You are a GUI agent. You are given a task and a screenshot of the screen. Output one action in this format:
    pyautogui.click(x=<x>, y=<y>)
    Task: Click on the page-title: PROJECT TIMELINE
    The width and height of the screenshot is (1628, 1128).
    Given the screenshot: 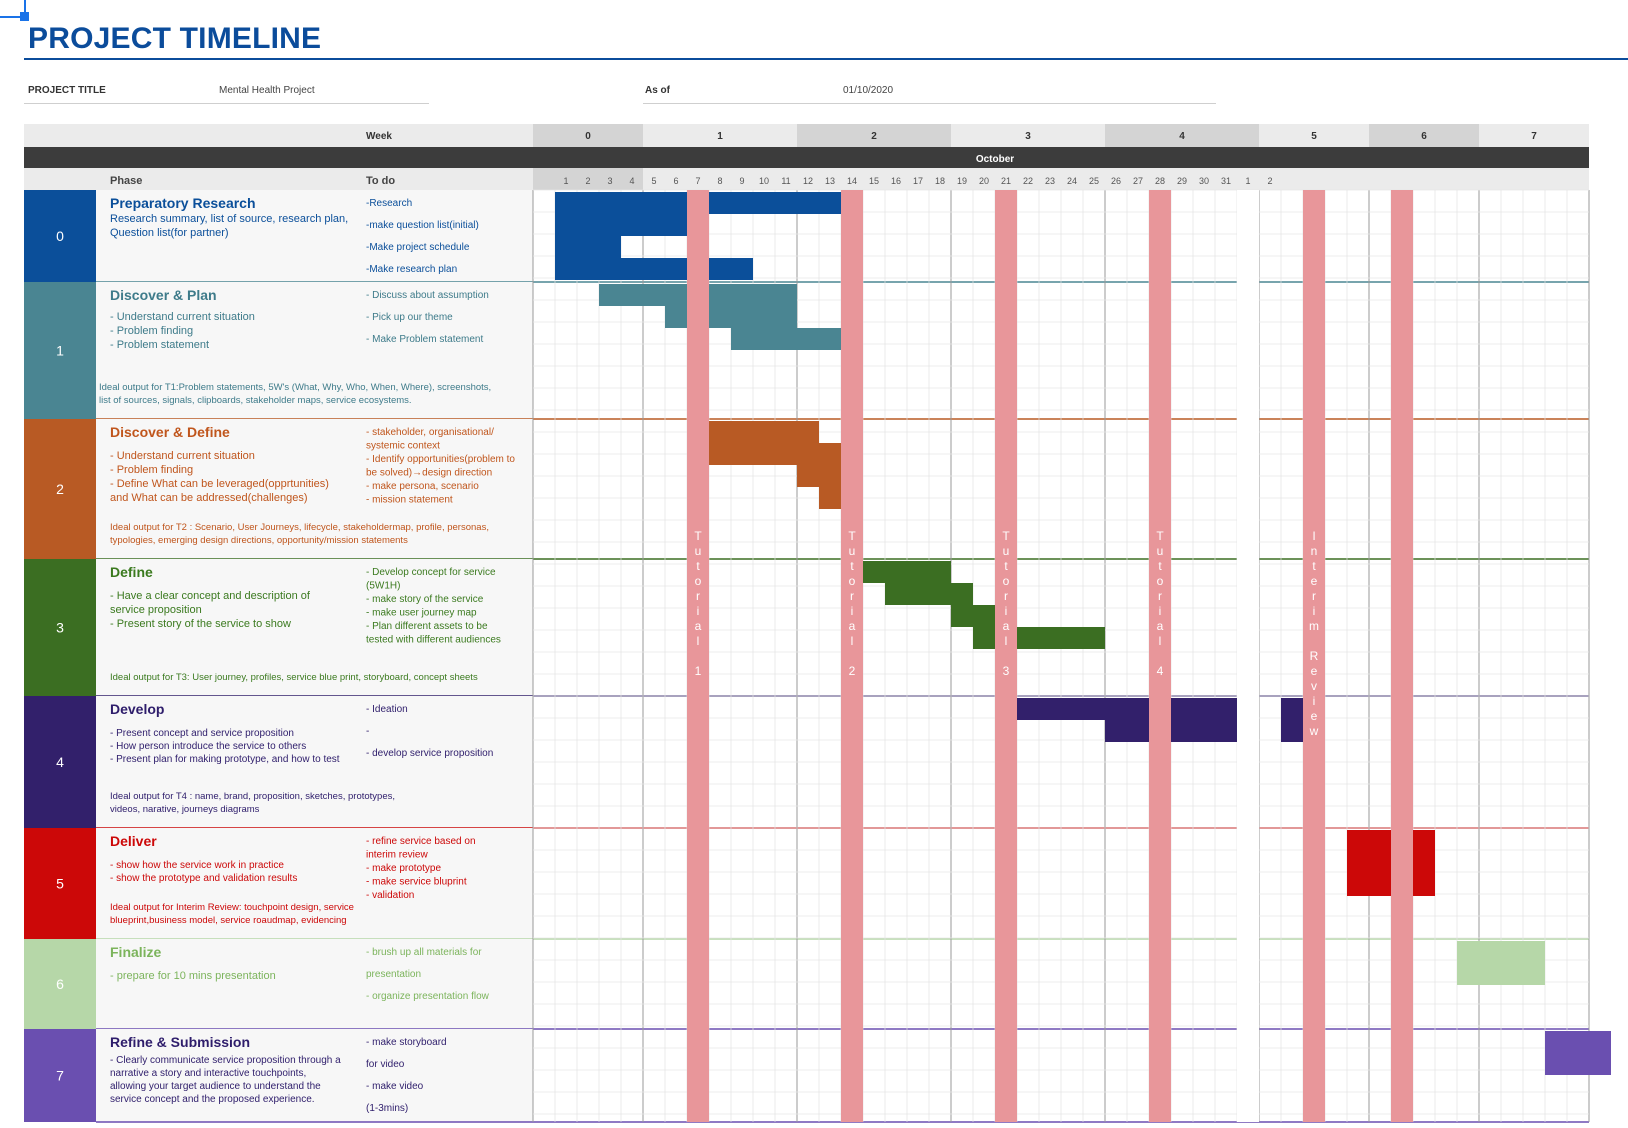 What is the action you would take?
    pyautogui.click(x=175, y=38)
    